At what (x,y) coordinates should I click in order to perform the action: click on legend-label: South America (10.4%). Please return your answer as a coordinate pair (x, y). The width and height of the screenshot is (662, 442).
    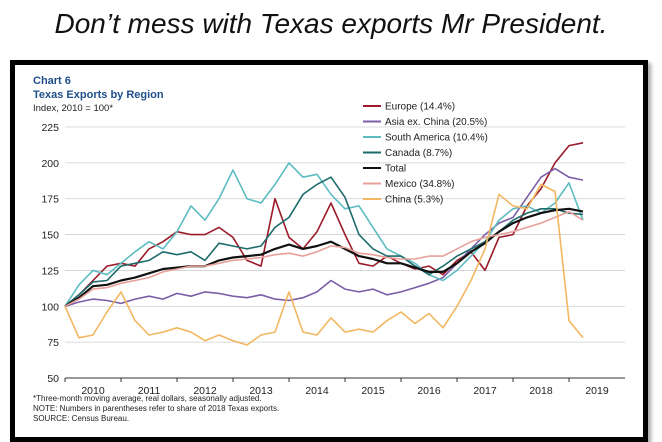
    Looking at the image, I should click on (436, 138).